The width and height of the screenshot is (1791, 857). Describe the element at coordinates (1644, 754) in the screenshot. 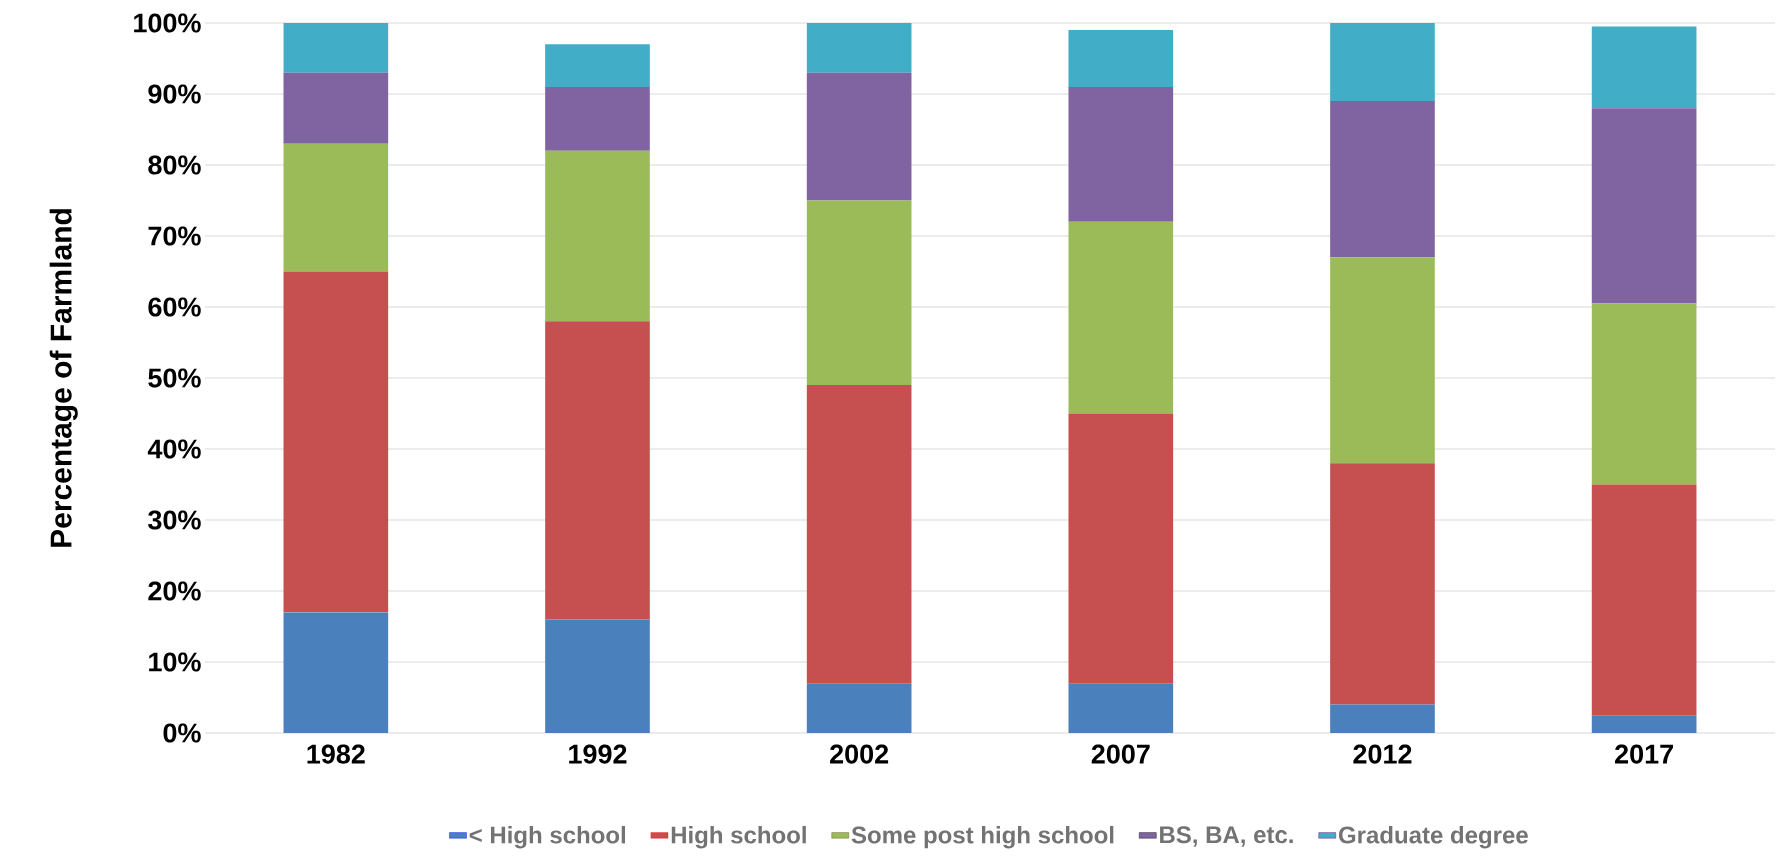

I see `x-tick-label: 2017` at that location.